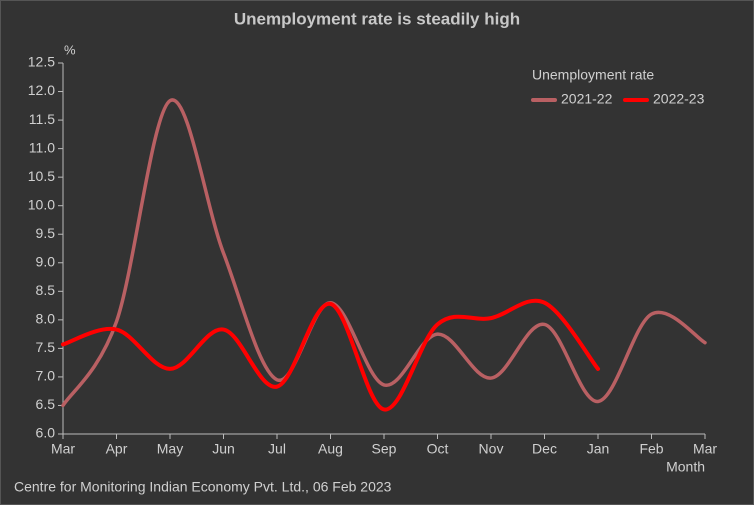 The width and height of the screenshot is (754, 505). Describe the element at coordinates (42, 147) in the screenshot. I see `y-tick-label: 11.0` at that location.